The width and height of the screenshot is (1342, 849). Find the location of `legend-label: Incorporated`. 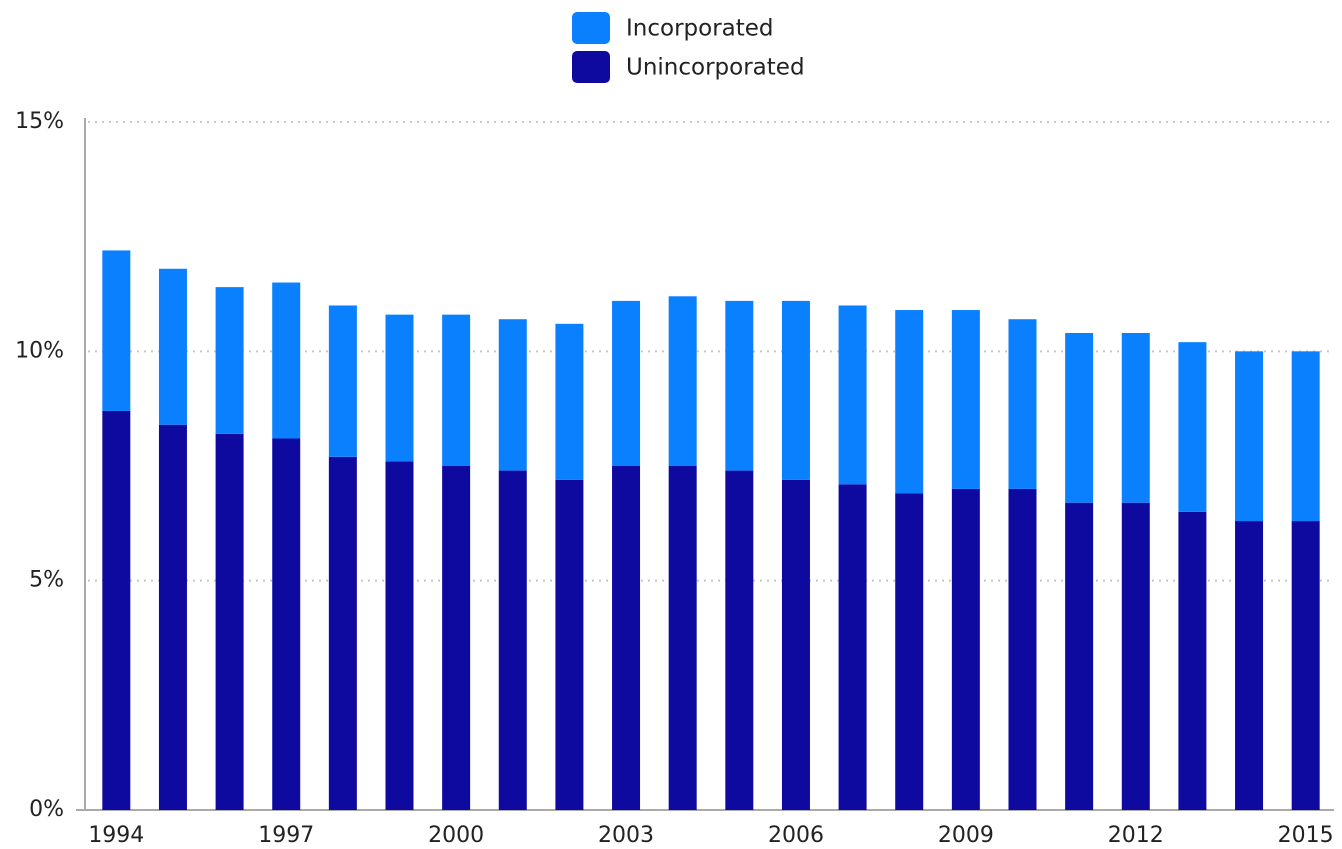

legend-label: Incorporated is located at coordinates (700, 29).